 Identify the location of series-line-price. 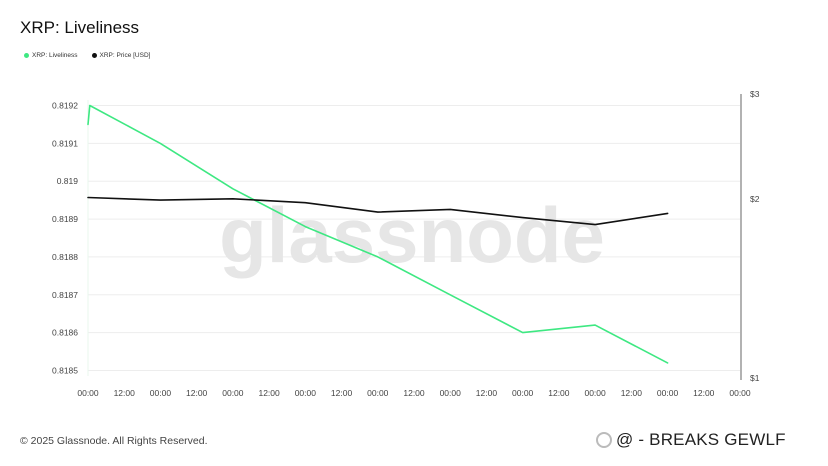
(378, 211).